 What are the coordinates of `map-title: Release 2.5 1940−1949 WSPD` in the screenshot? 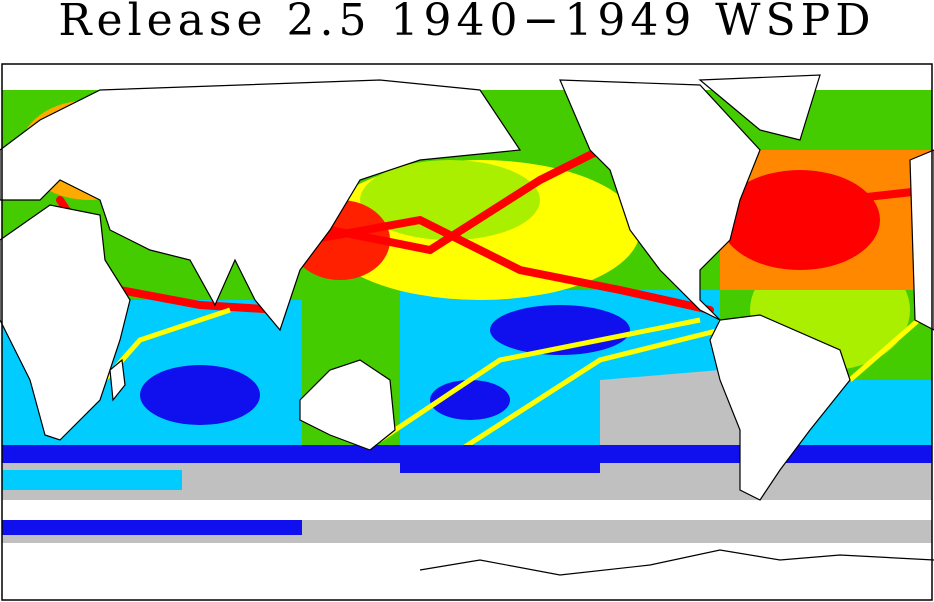 It's located at (467, 23).